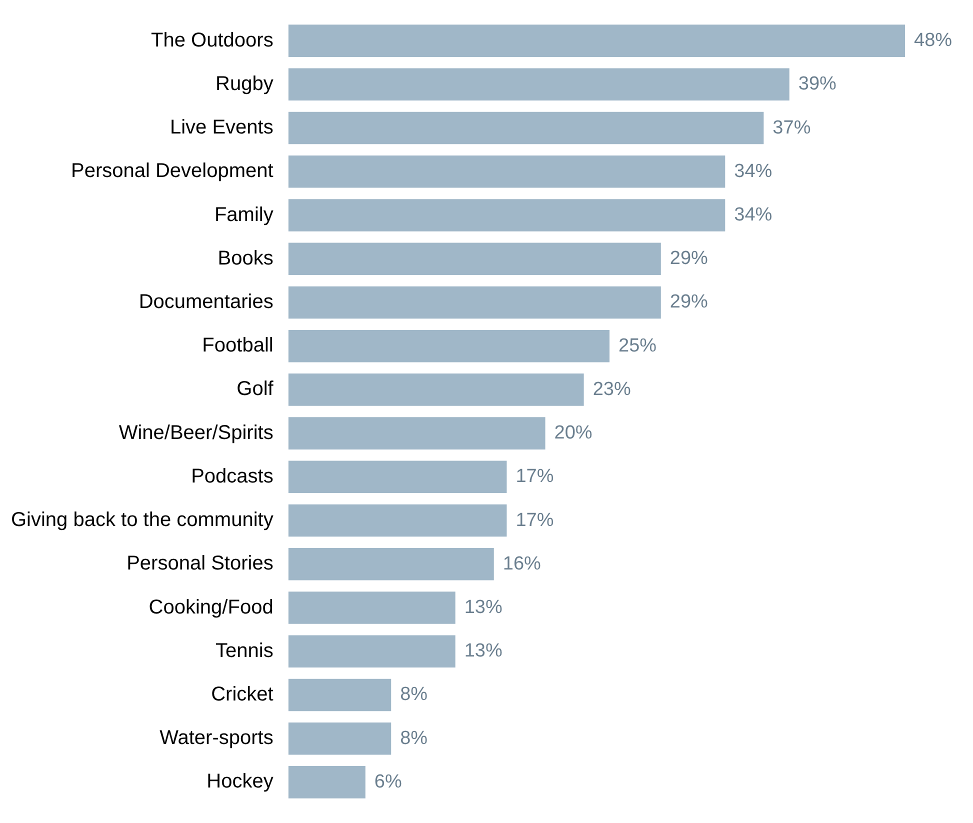 The image size is (973, 823). What do you see at coordinates (522, 563) in the screenshot?
I see `data-label: 16%` at bounding box center [522, 563].